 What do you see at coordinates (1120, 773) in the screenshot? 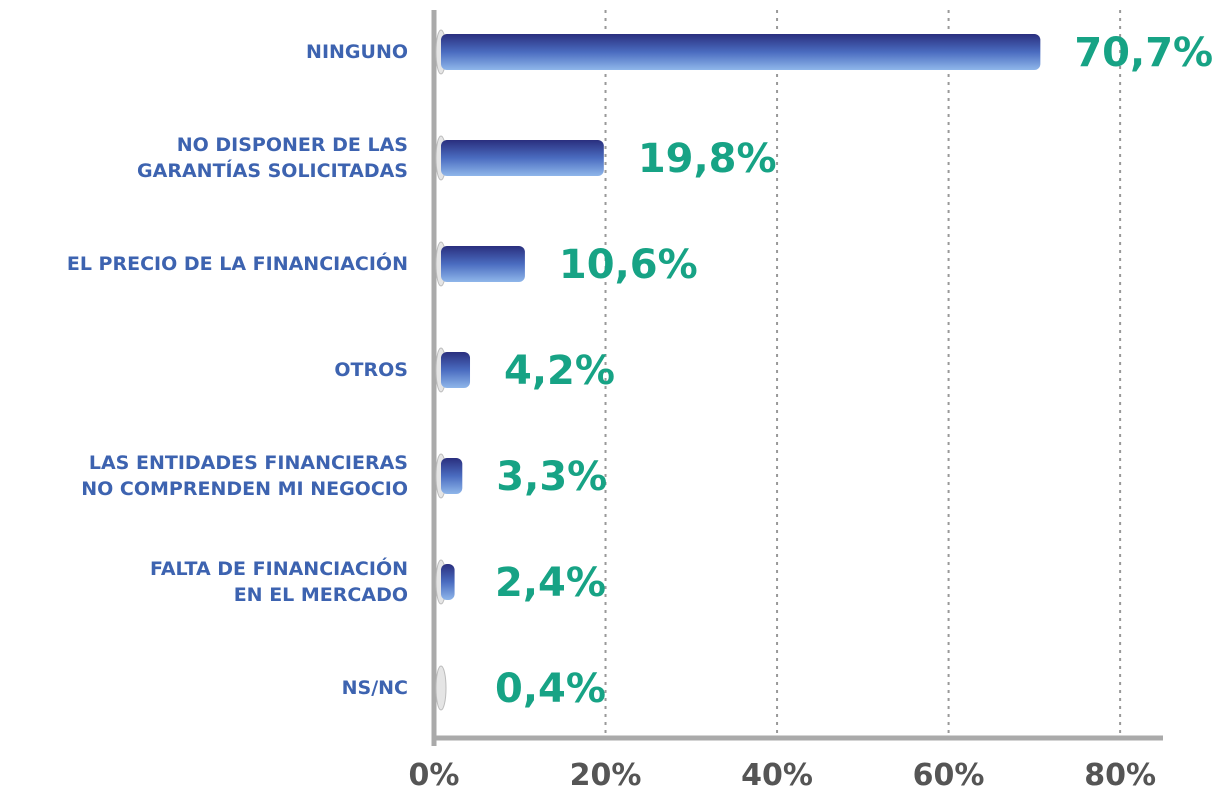
I see `x-tick-label: 80%` at bounding box center [1120, 773].